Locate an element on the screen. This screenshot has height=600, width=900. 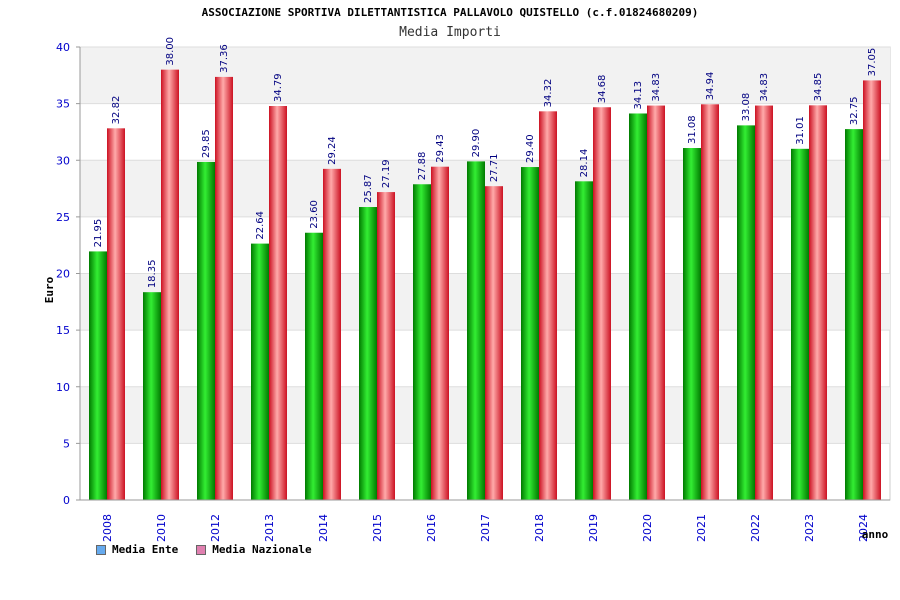
x-tick-label: 2020 is located at coordinates (647, 528).